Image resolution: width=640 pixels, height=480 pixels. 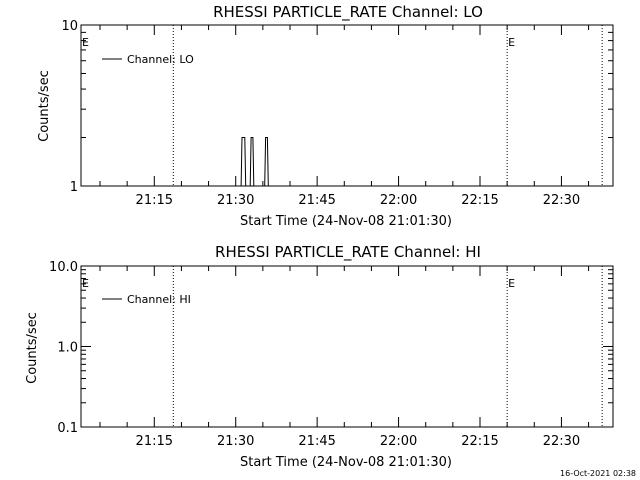 I want to click on series-line, so click(x=254, y=162).